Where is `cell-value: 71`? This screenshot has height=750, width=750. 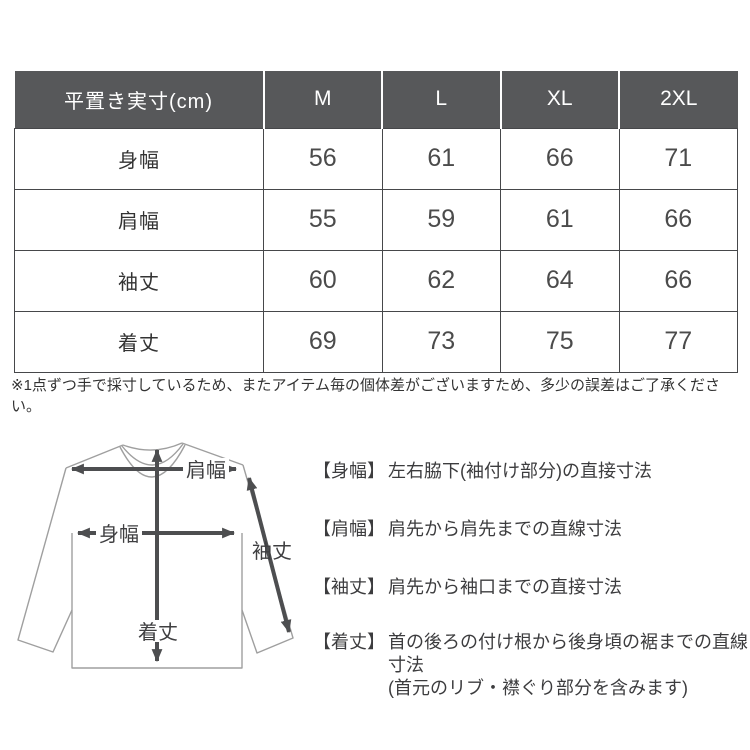 cell-value: 71 is located at coordinates (678, 158).